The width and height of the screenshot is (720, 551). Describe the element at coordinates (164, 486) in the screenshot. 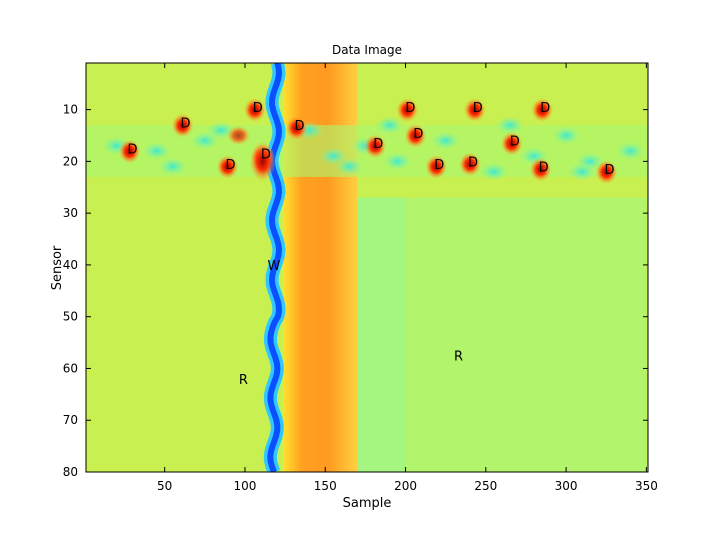

I see `x-tick-label: 50` at that location.